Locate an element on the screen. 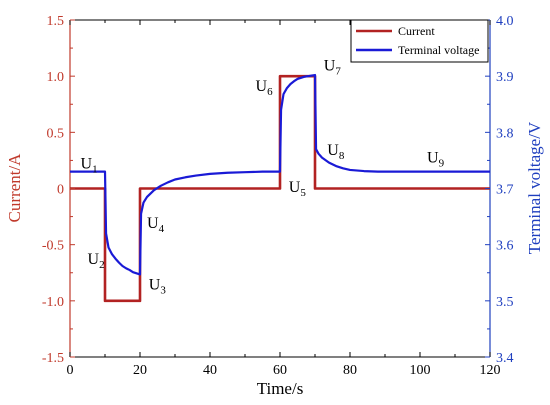  annotation-u1: U1 is located at coordinates (89, 165).